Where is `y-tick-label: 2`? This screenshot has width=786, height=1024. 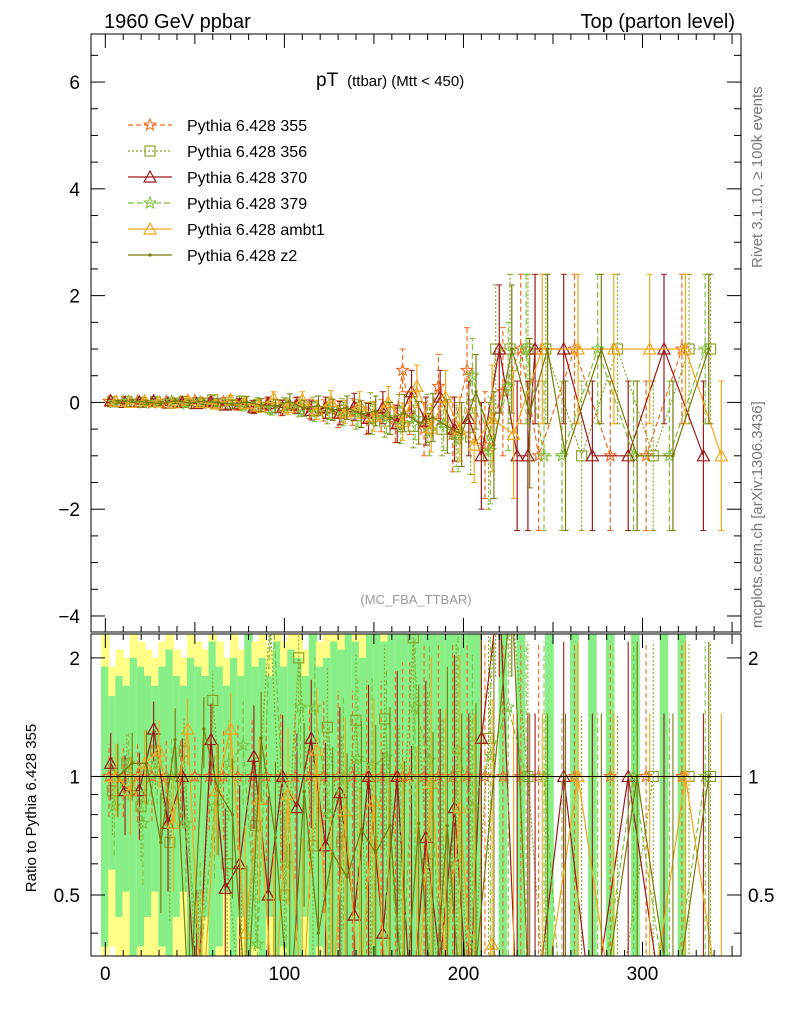
y-tick-label: 2 is located at coordinates (74, 297).